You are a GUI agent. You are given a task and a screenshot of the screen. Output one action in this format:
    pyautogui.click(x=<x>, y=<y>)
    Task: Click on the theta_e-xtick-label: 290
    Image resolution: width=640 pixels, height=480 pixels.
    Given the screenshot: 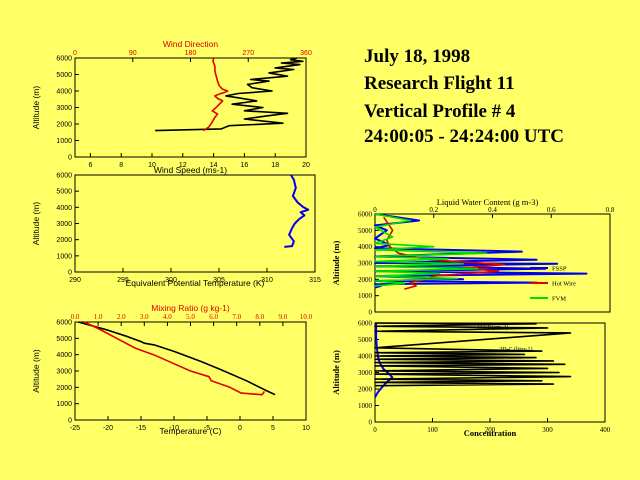 What is the action you would take?
    pyautogui.click(x=75, y=280)
    